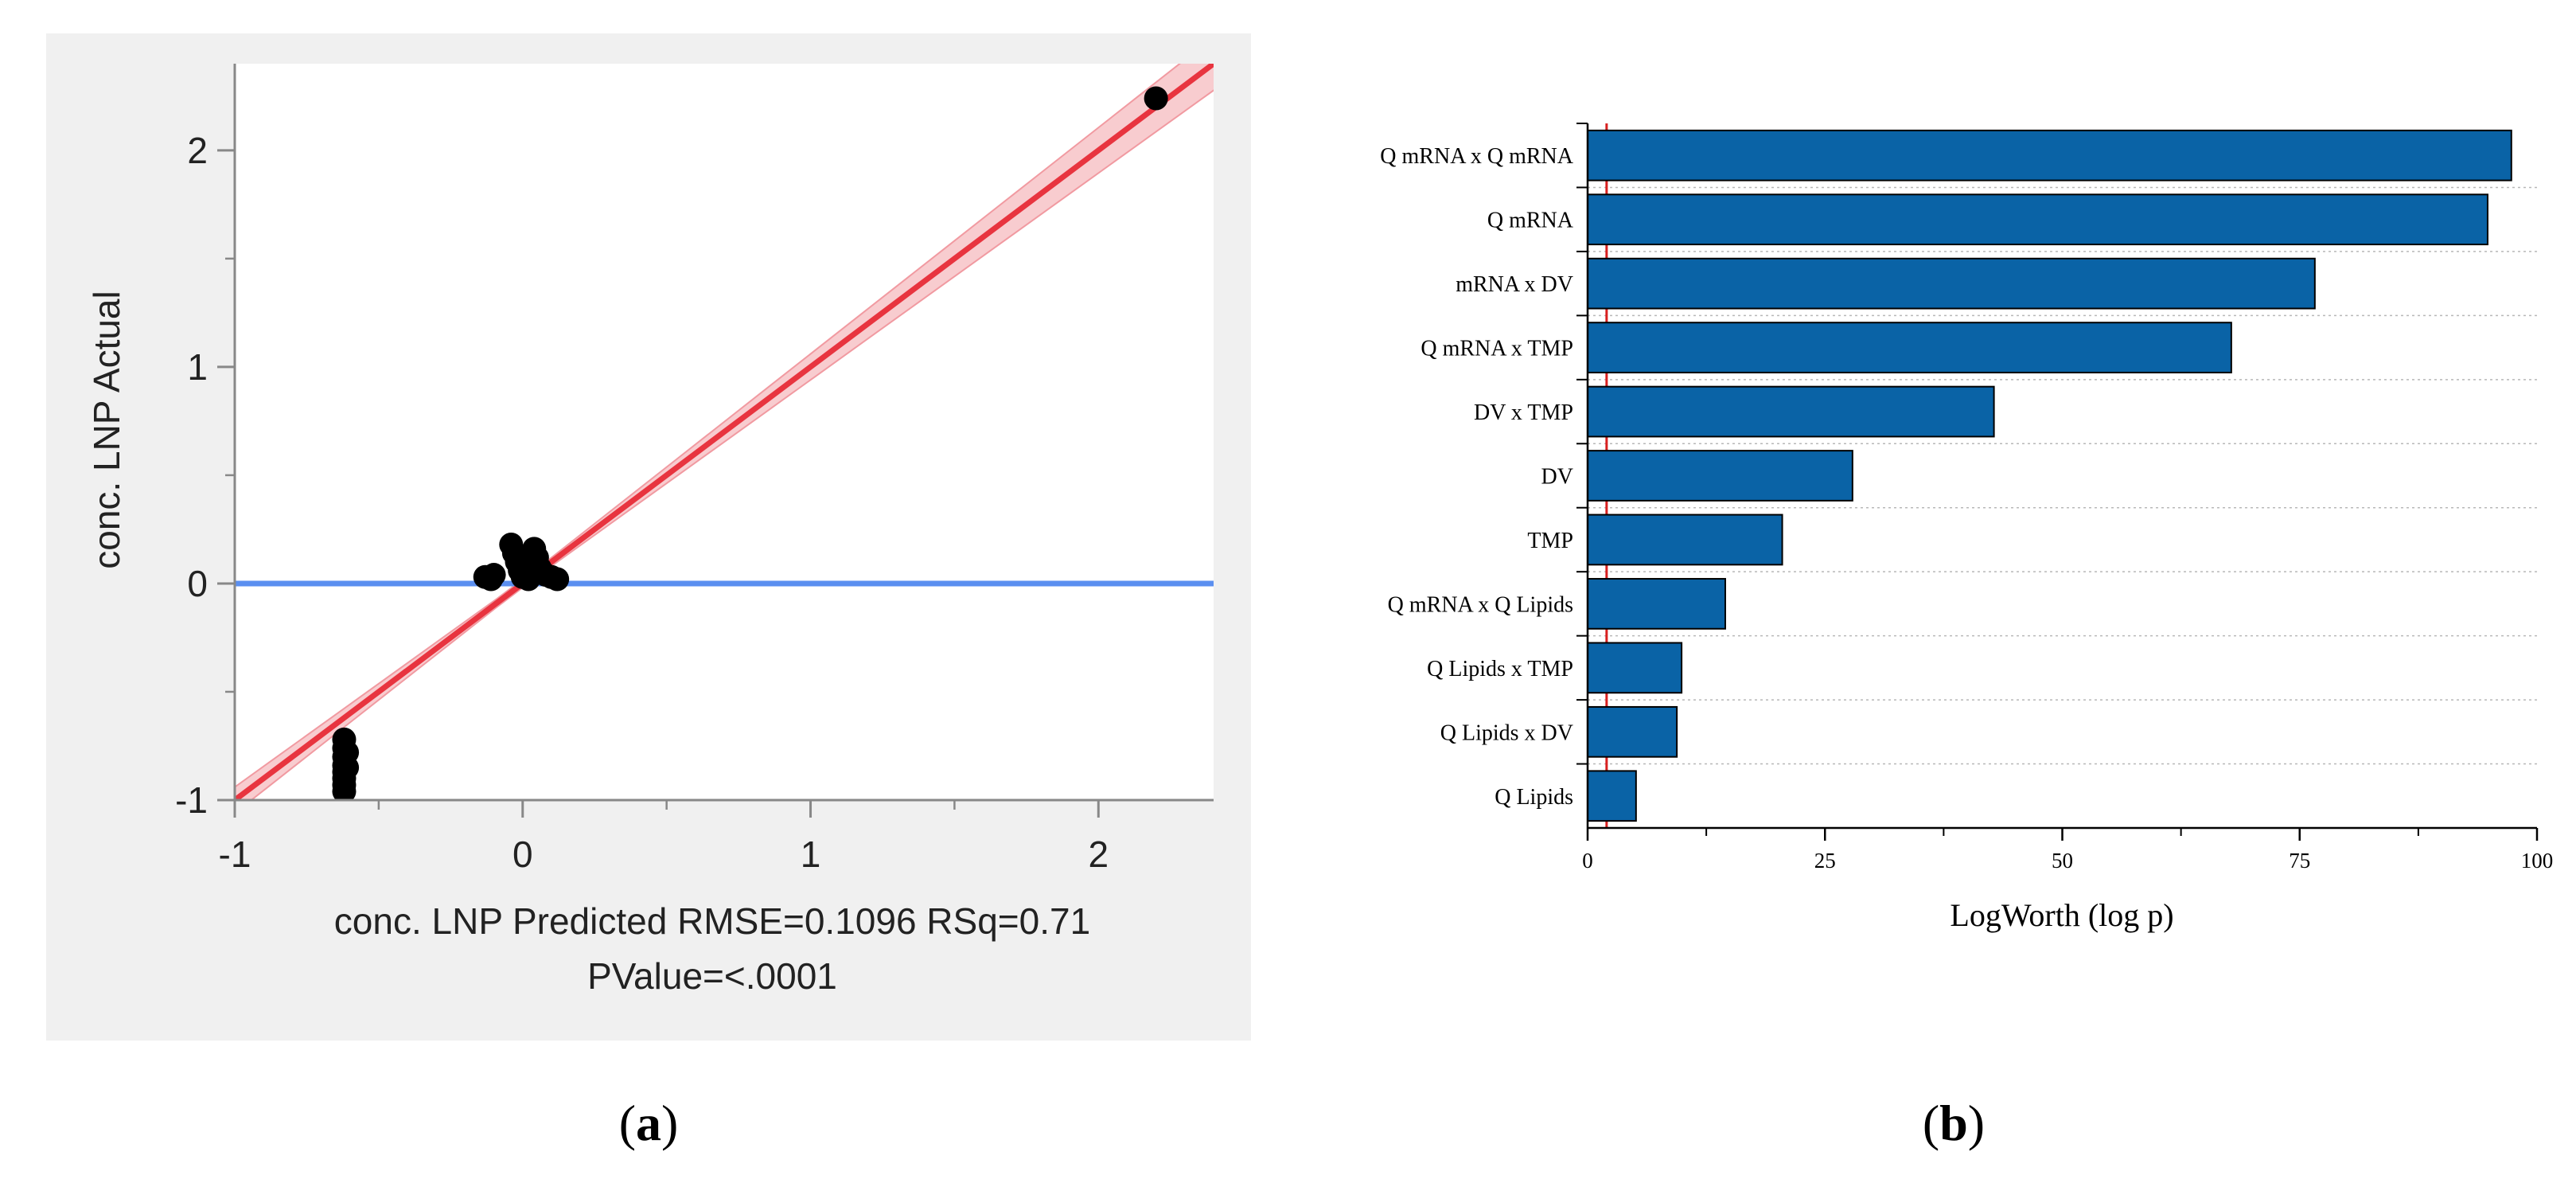 This screenshot has height=1187, width=2576. Describe the element at coordinates (2061, 915) in the screenshot. I see `panel-b-x-label: LogWorth (log p)` at that location.